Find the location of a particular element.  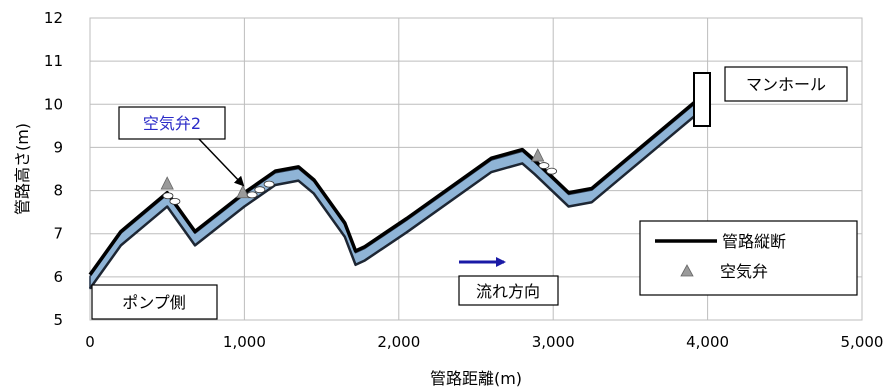

pump-side-label: ポンプ側 is located at coordinates (154, 302).